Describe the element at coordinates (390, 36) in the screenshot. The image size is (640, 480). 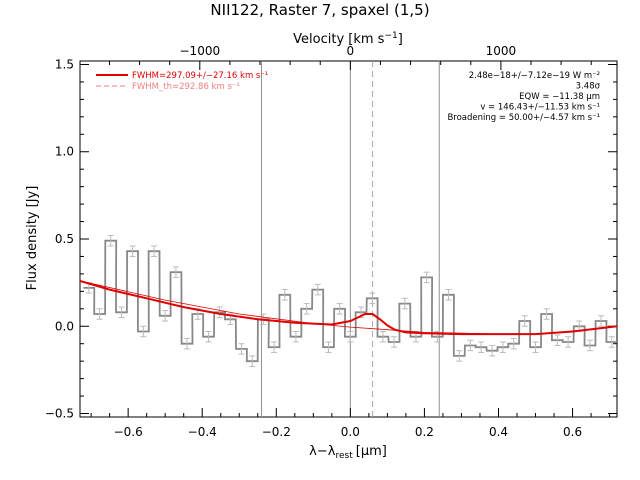
I see `velocity-axis-label-sup: −1` at that location.